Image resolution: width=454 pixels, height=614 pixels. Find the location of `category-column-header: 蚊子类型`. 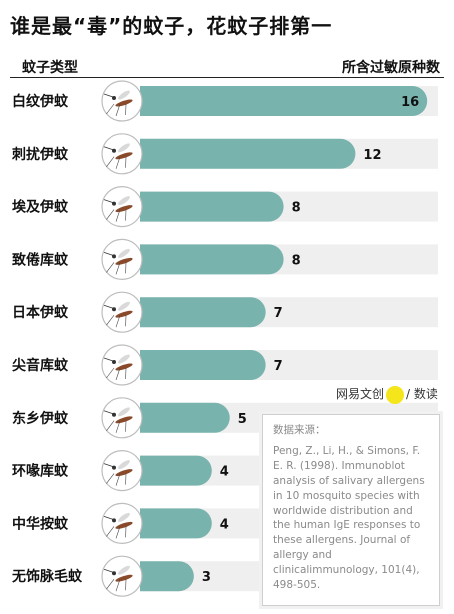

category-column-header: 蚊子类型 is located at coordinates (50, 68).